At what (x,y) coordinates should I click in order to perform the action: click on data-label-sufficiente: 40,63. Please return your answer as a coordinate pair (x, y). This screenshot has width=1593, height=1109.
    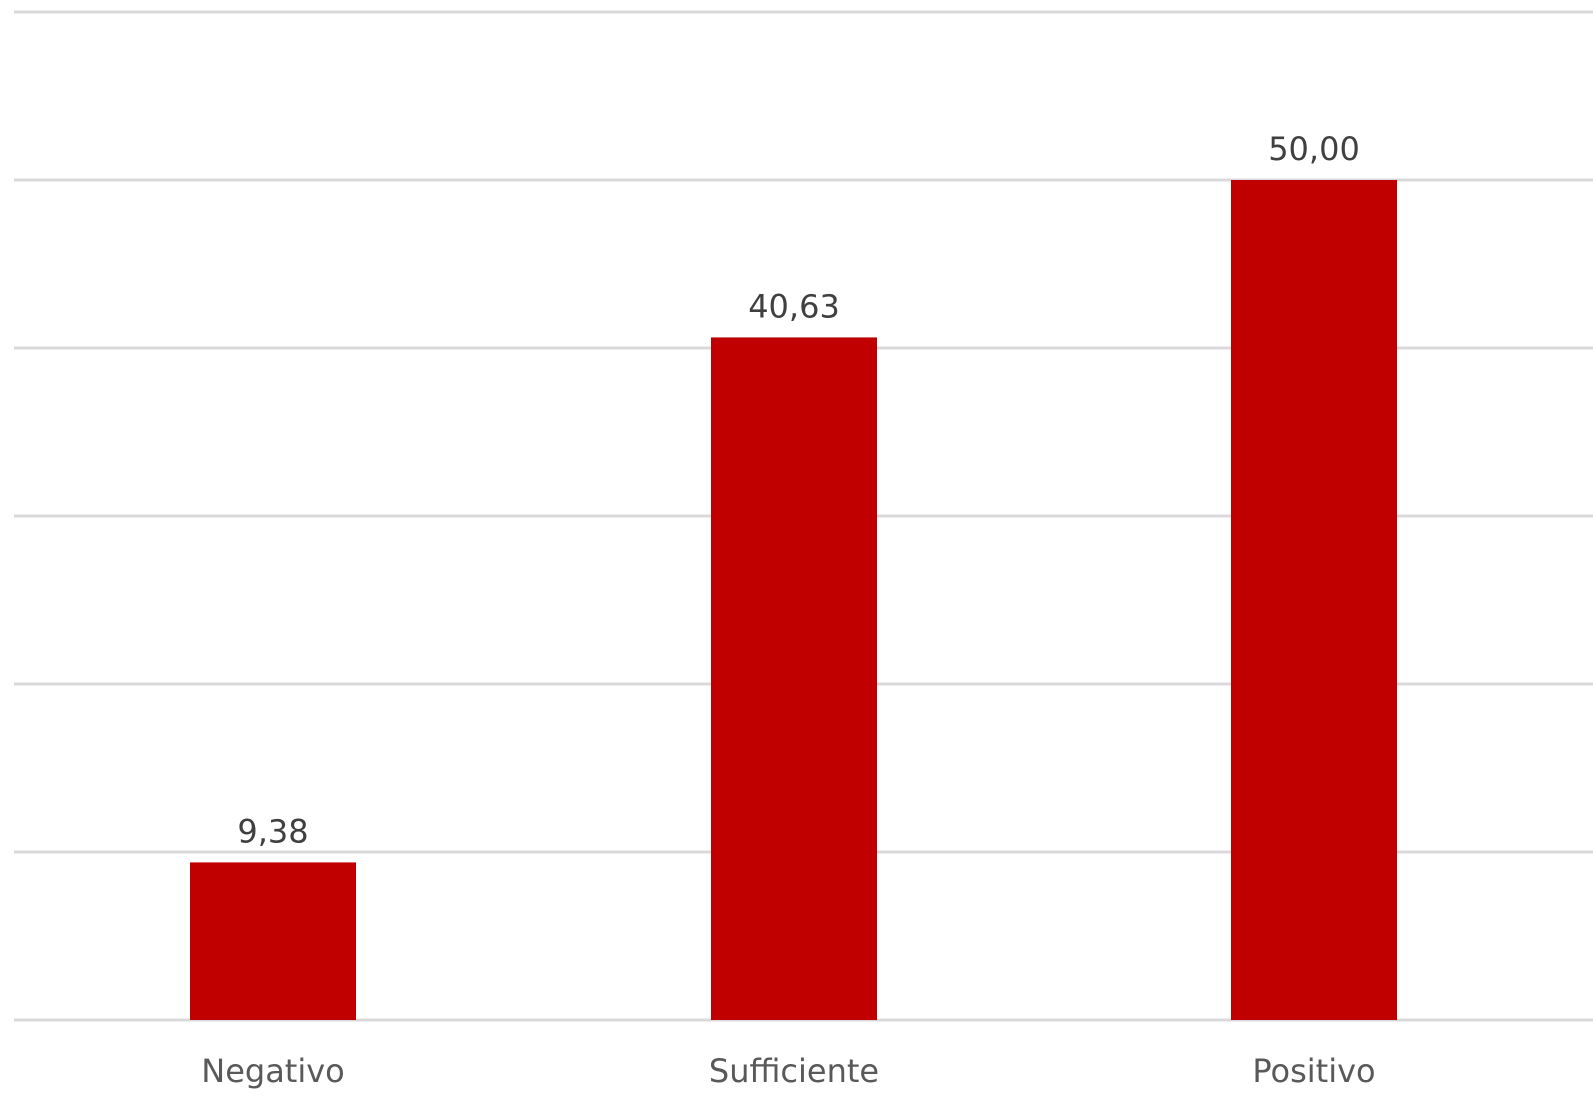
    Looking at the image, I should click on (794, 306).